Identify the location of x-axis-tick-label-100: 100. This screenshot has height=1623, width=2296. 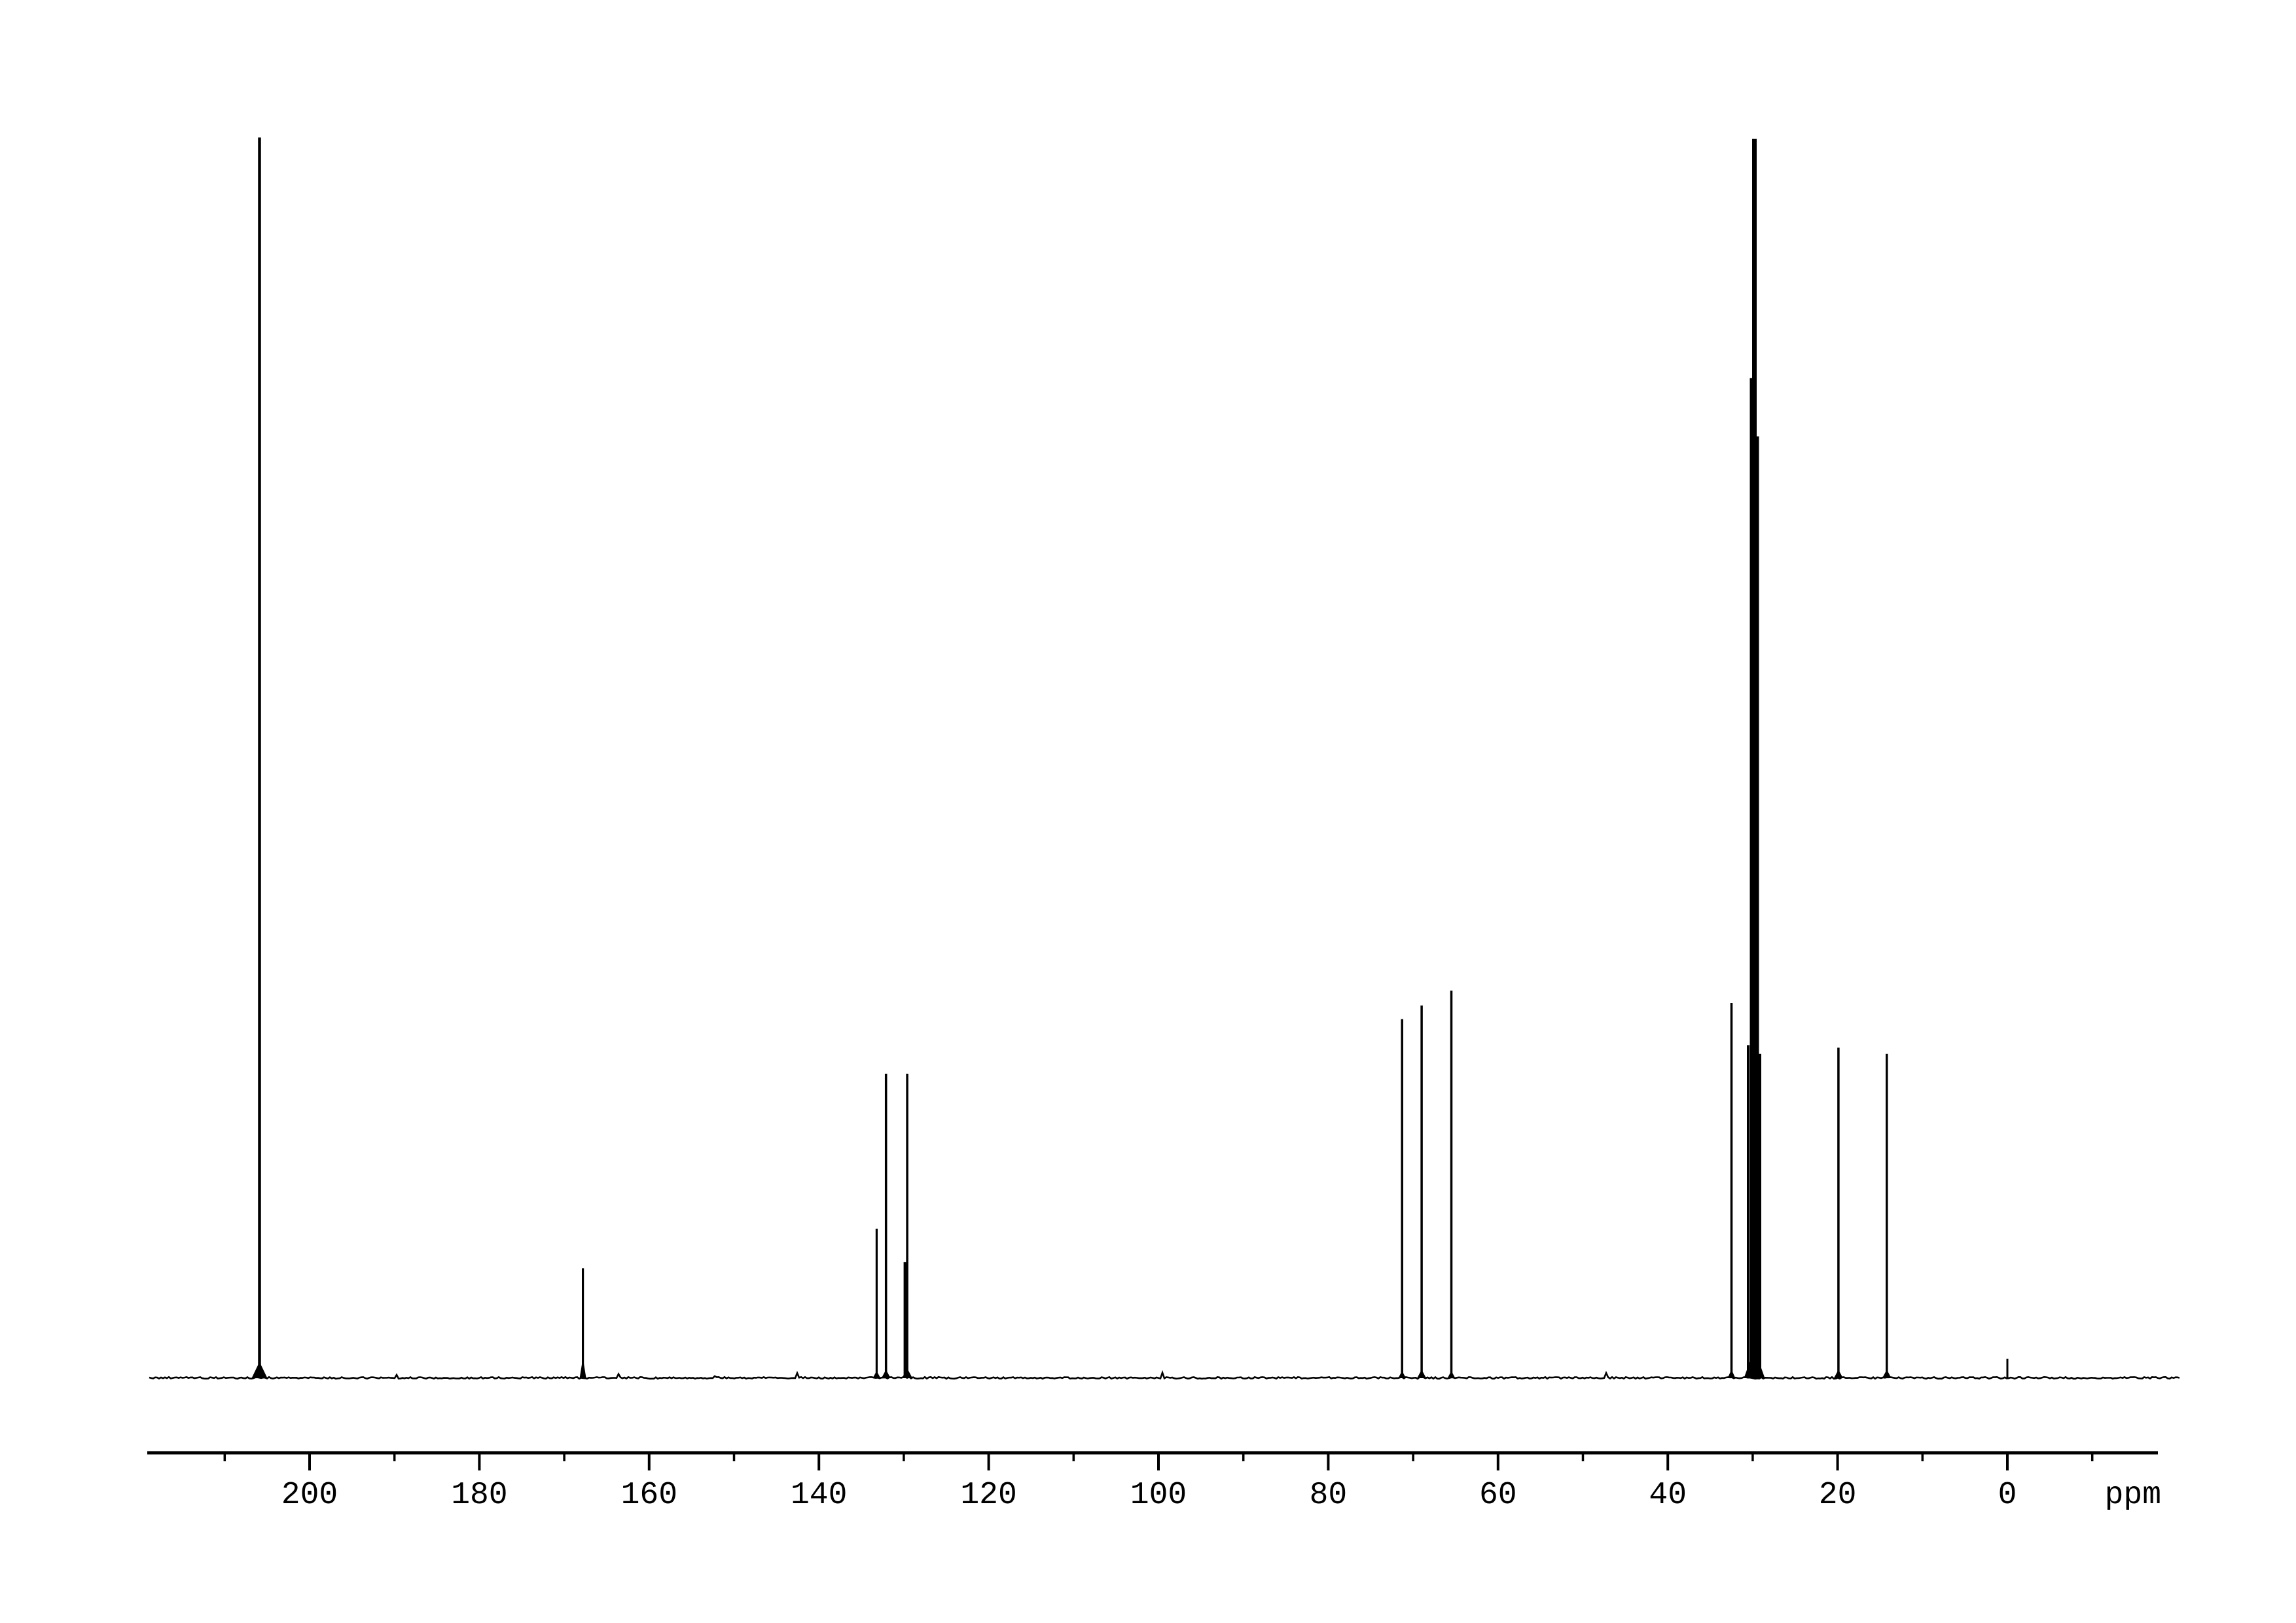
(1158, 1495).